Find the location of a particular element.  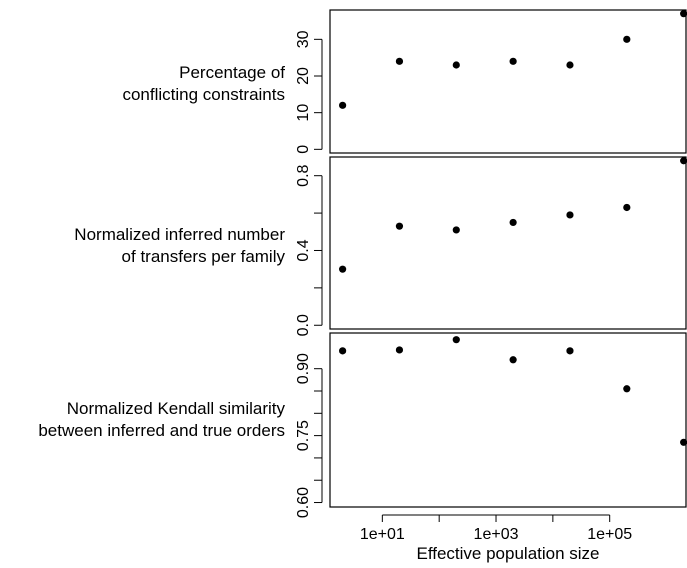

panel-1-y-tick-label: 0 is located at coordinates (303, 149).